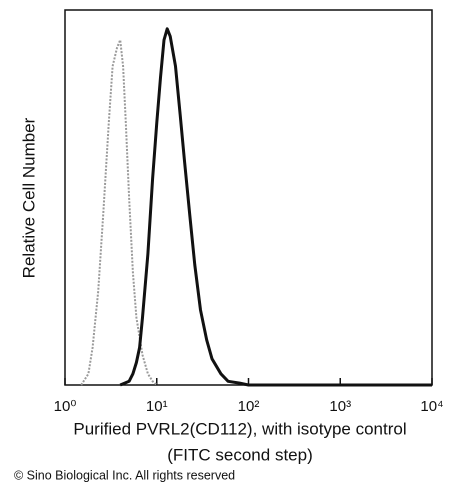  Describe the element at coordinates (157, 406) in the screenshot. I see `x-tick-label: 10¹` at that location.